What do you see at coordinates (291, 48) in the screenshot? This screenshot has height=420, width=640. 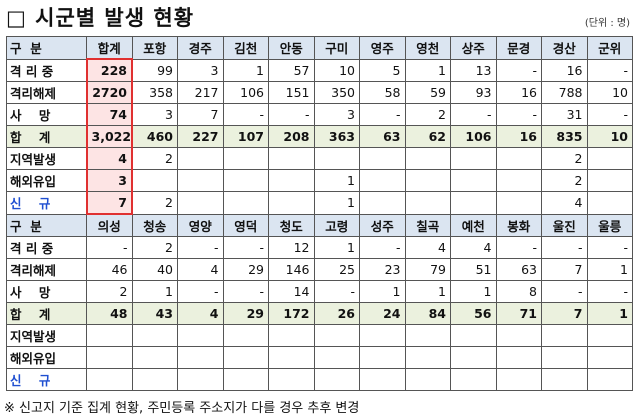 I see `column-header: 안동` at bounding box center [291, 48].